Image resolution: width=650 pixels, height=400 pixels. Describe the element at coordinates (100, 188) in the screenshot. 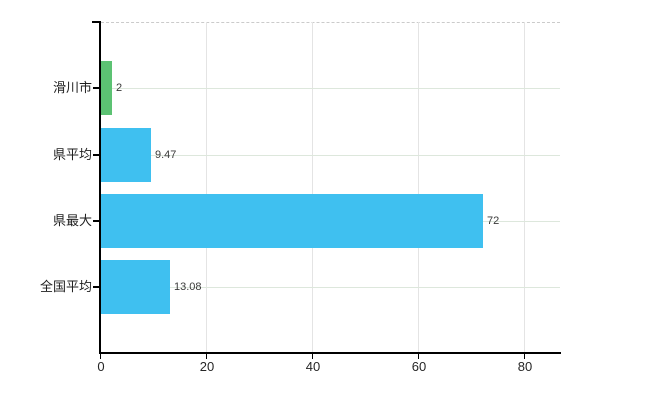

I see `y-axis-line` at that location.